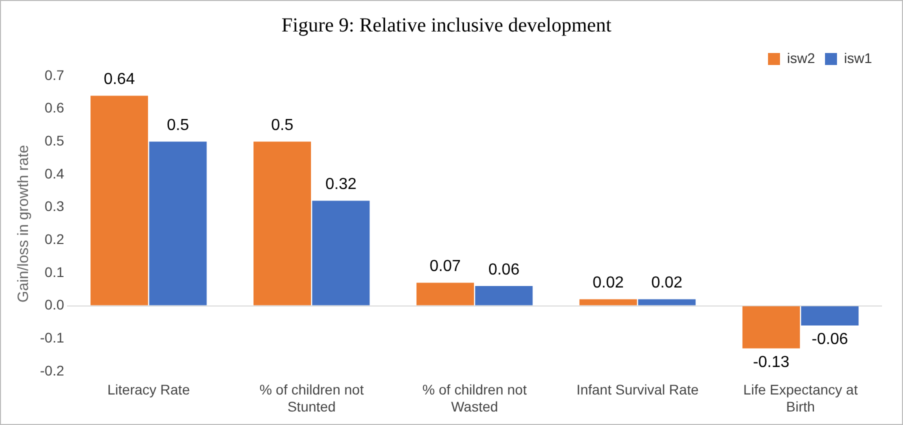  I want to click on data-label: 0.06, so click(504, 269).